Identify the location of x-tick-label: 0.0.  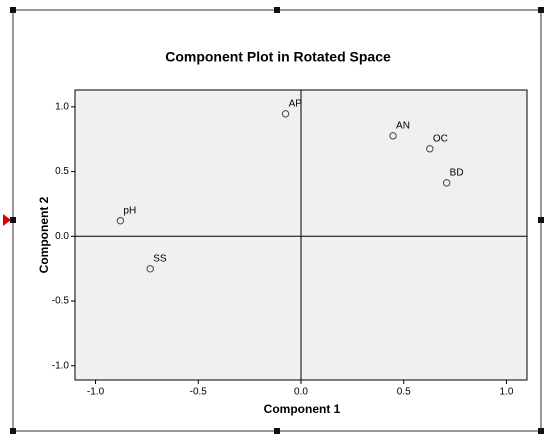
(301, 392).